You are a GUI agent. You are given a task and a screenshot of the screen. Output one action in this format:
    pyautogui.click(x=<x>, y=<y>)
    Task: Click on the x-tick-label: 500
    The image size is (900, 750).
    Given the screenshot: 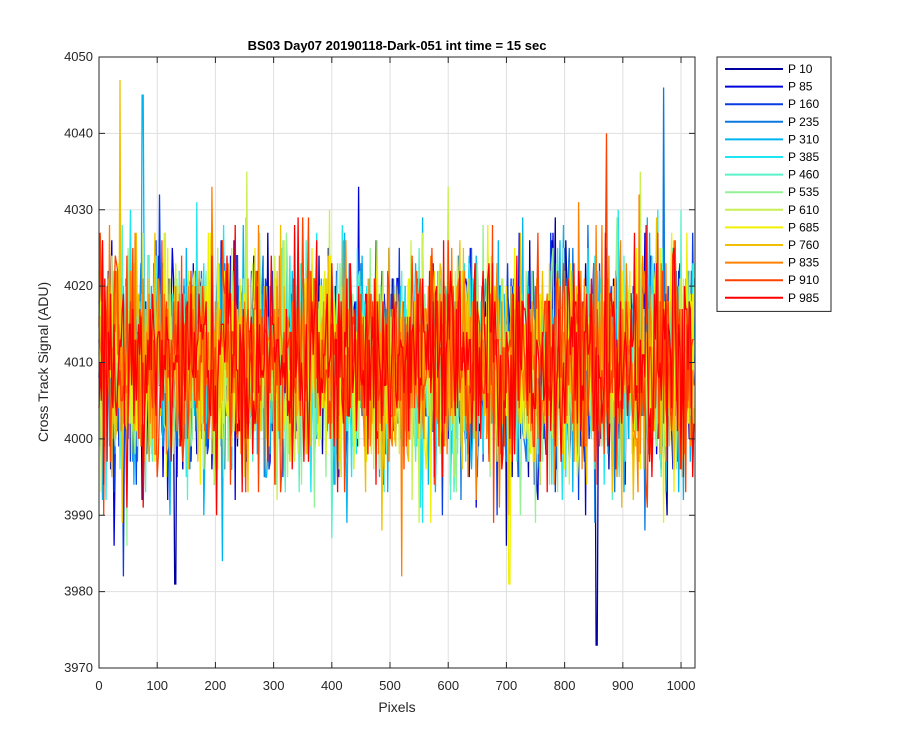 What is the action you would take?
    pyautogui.click(x=390, y=685)
    